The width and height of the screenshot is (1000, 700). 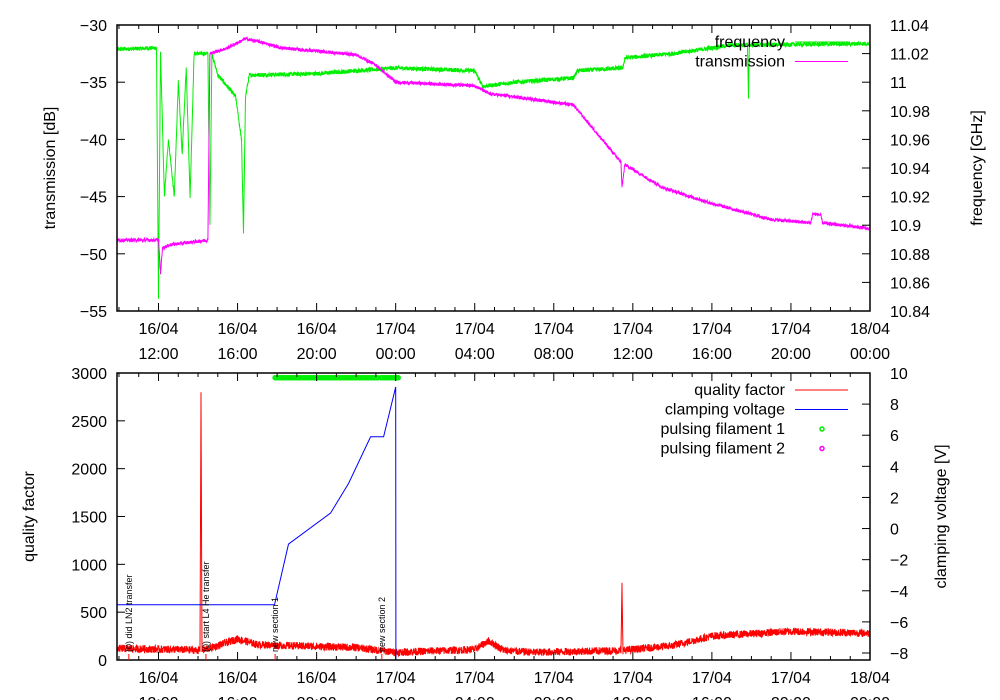 What do you see at coordinates (894, 467) in the screenshot?
I see `y2-tick-label: 4` at bounding box center [894, 467].